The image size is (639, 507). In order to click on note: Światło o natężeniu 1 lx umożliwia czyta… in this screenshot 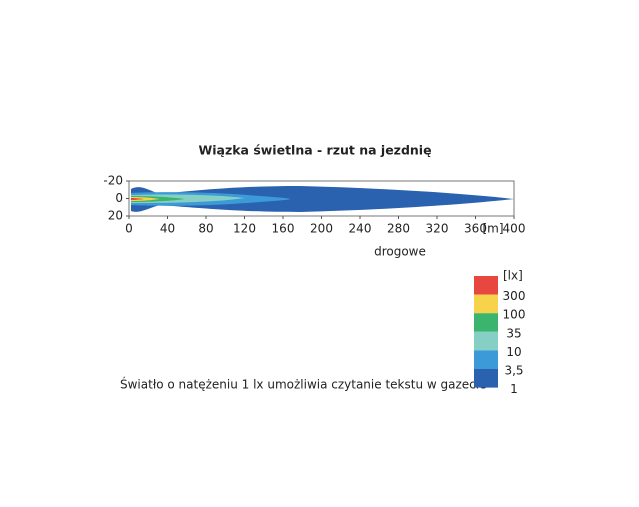, I will do `click(303, 384)`.